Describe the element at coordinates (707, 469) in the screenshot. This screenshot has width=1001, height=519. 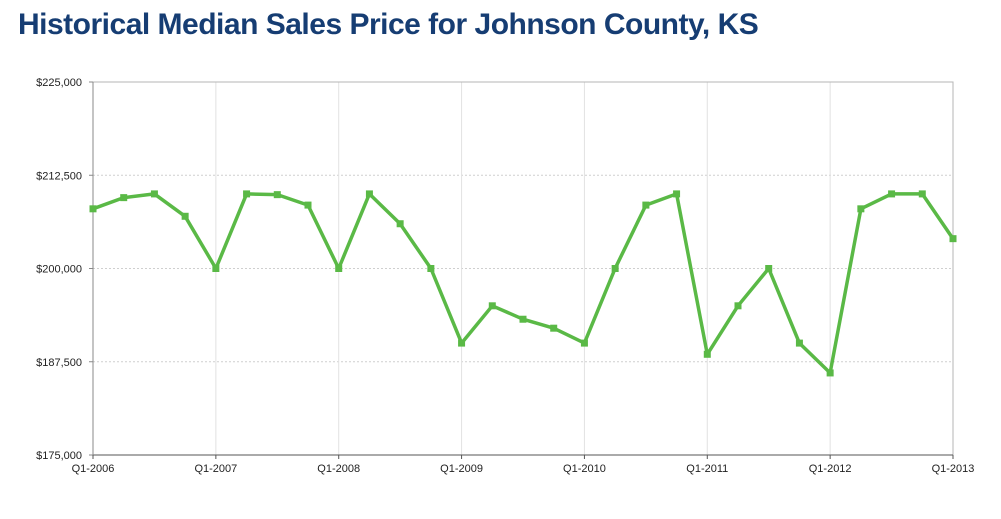
I see `x-tick-label: Q1-2011` at that location.